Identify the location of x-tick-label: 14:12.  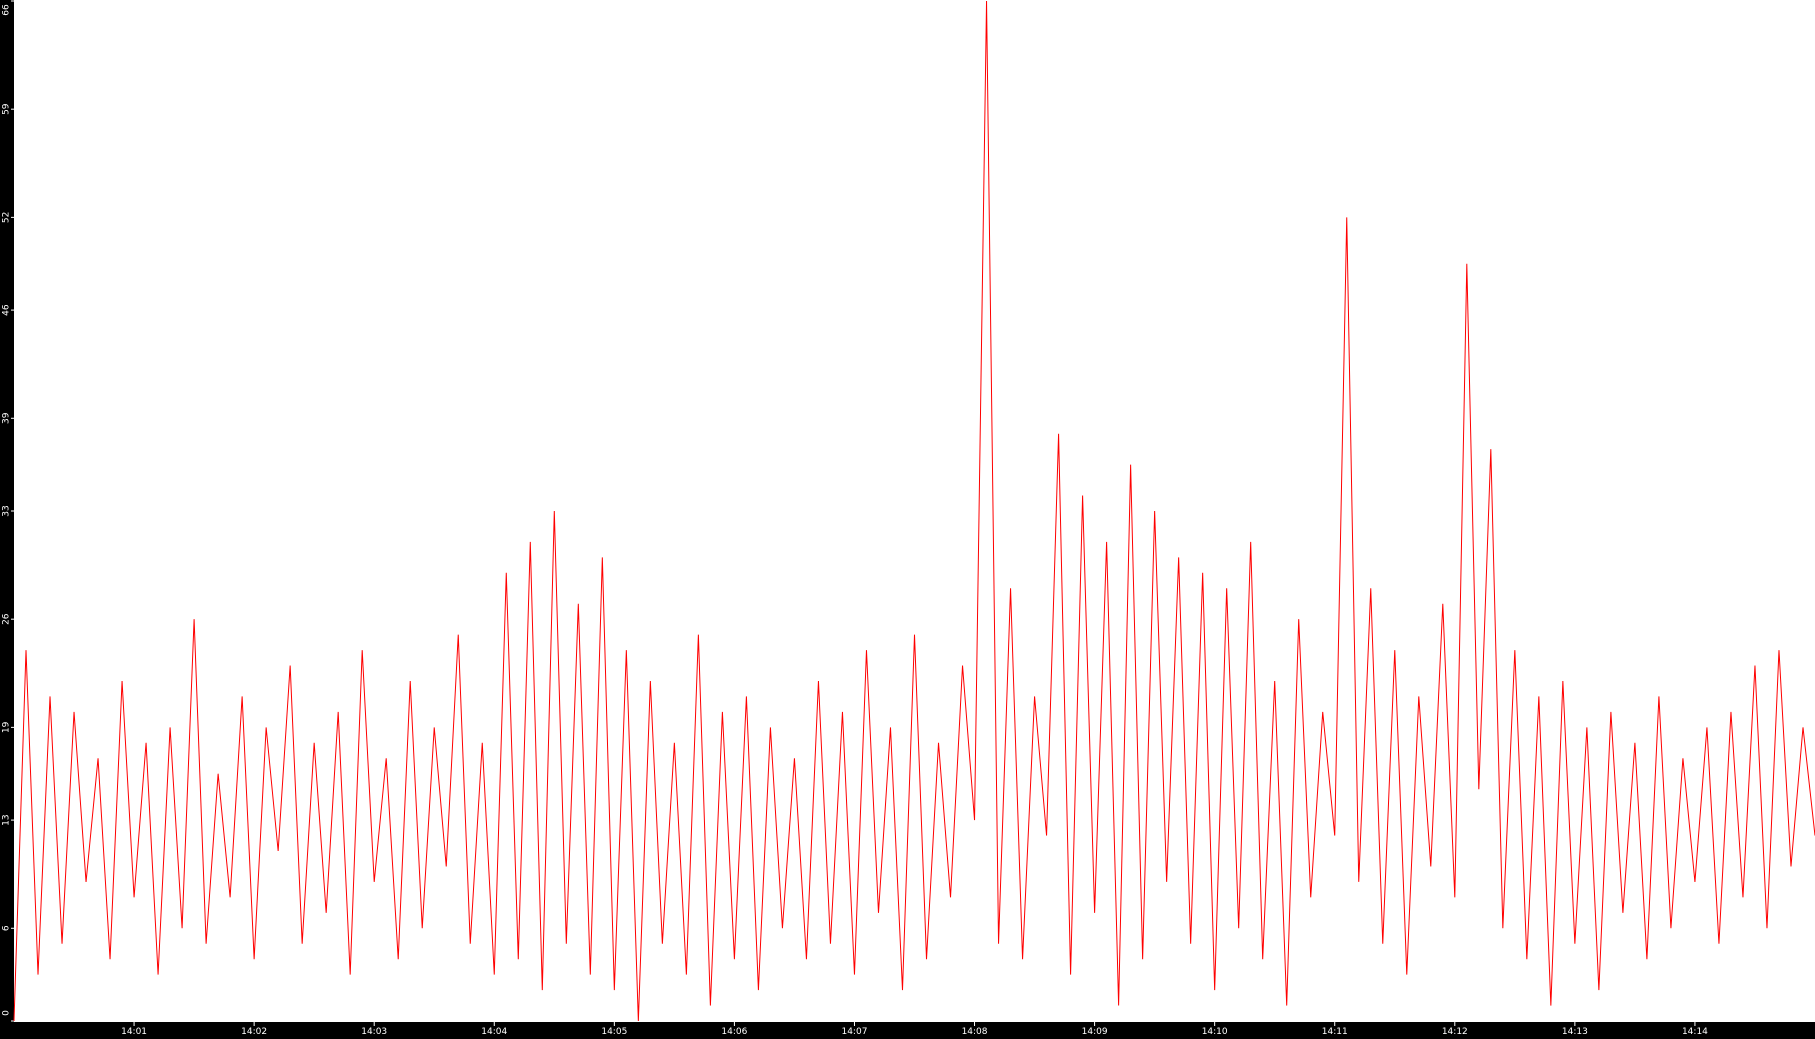
(1455, 1032).